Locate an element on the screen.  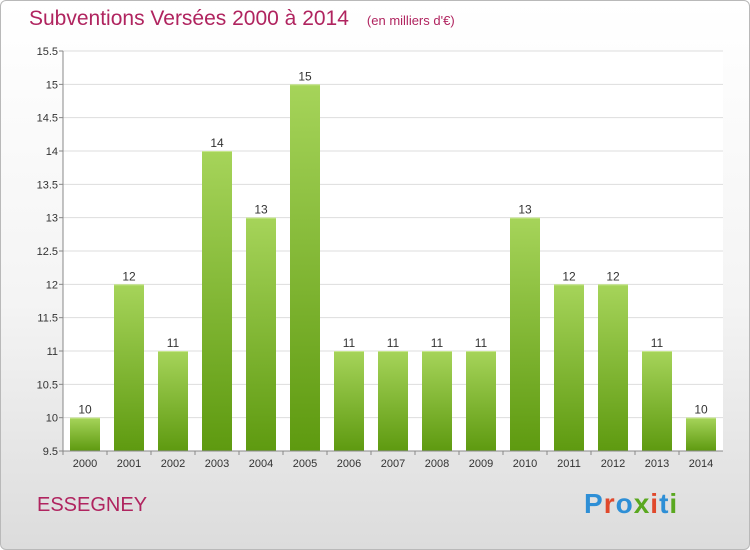
proxiti-logo: Proxiti is located at coordinates (631, 504).